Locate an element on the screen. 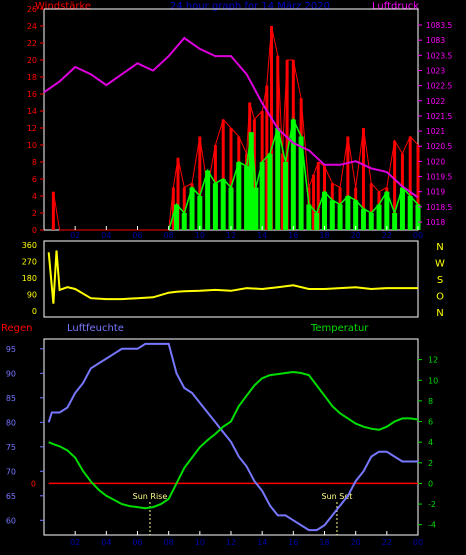 The height and width of the screenshot is (555, 466). wind-tick-label: 20 is located at coordinates (32, 60).